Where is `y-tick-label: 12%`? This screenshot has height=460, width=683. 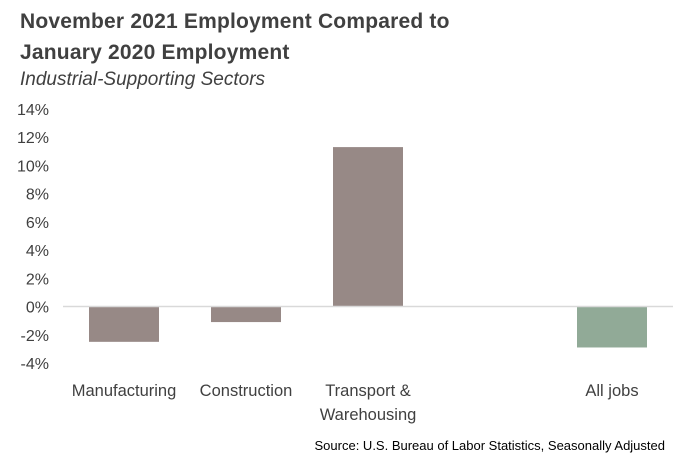 y-tick-label: 12% is located at coordinates (33, 138).